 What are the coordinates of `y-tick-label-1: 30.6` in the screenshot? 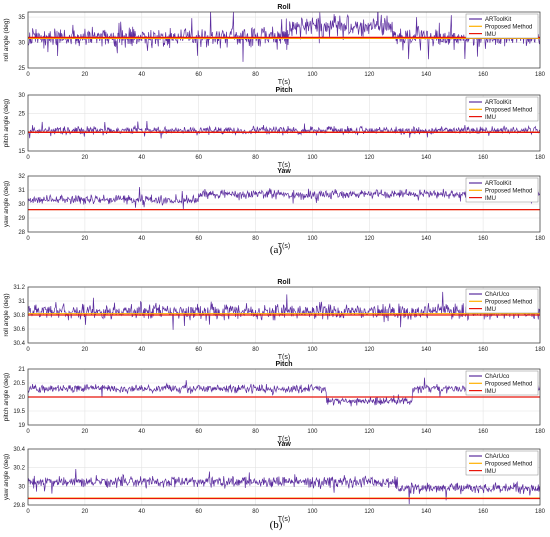 It's located at (19, 330).